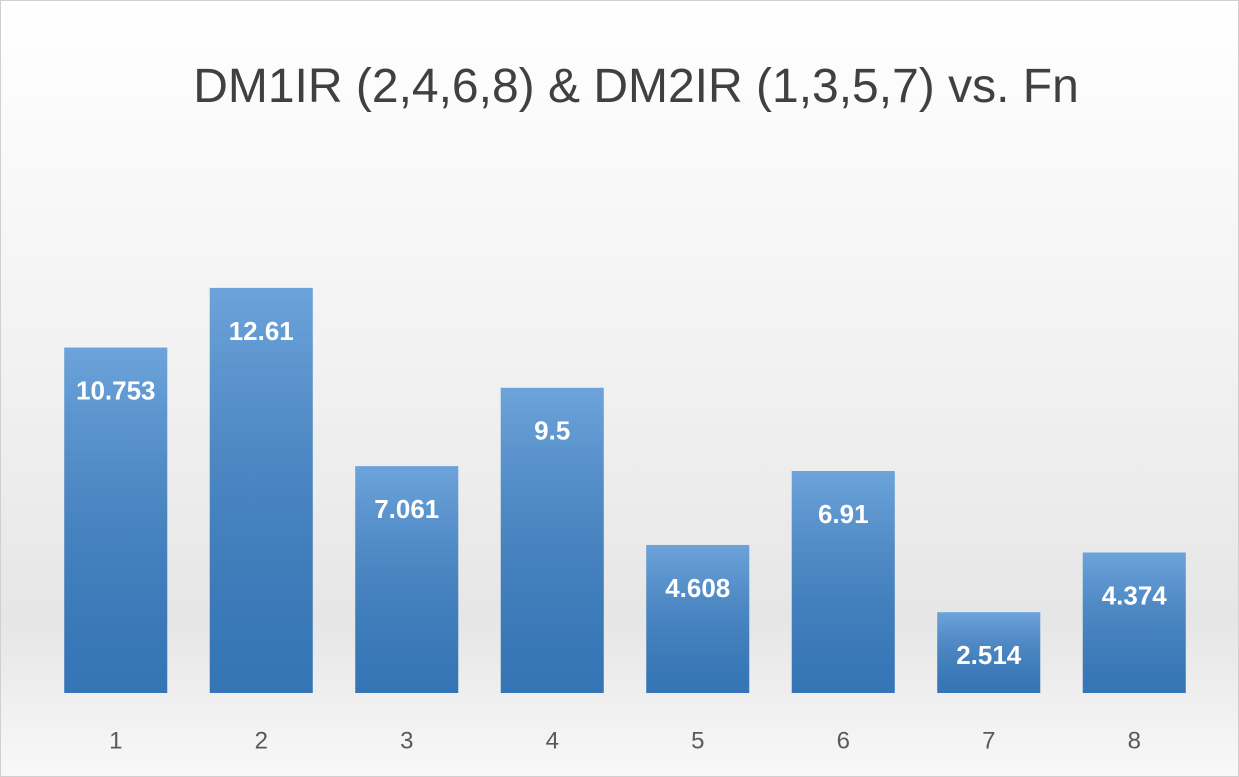 This screenshot has width=1239, height=777. What do you see at coordinates (636, 86) in the screenshot?
I see `chart-title: DM1IR (2,4,6,8) & DM2IR (1,3,5,7) vs. Fn` at bounding box center [636, 86].